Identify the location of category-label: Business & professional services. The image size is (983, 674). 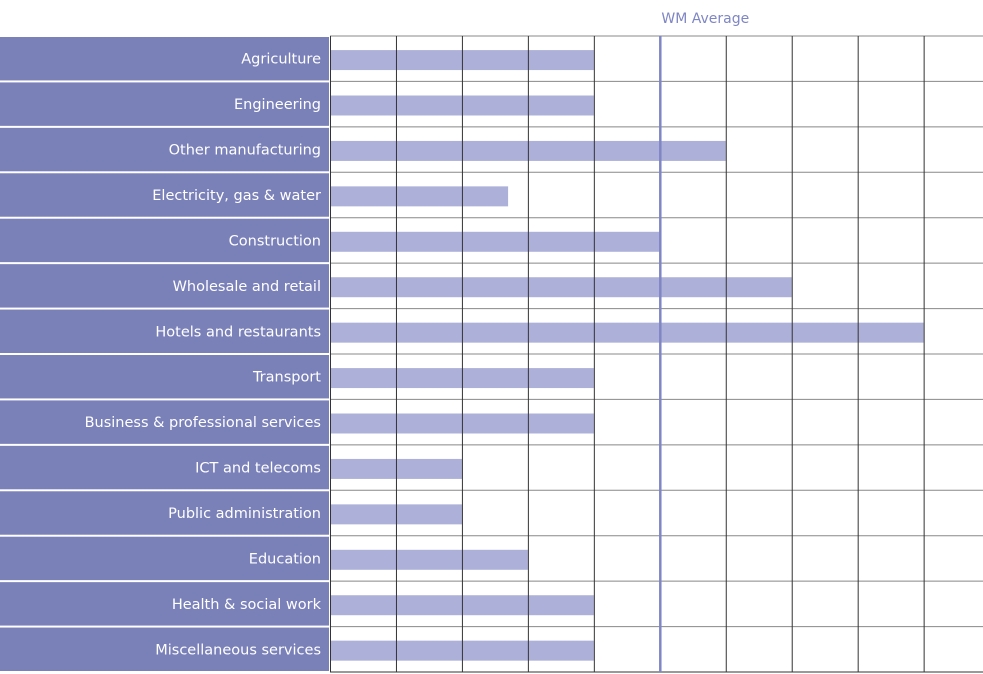
(203, 423).